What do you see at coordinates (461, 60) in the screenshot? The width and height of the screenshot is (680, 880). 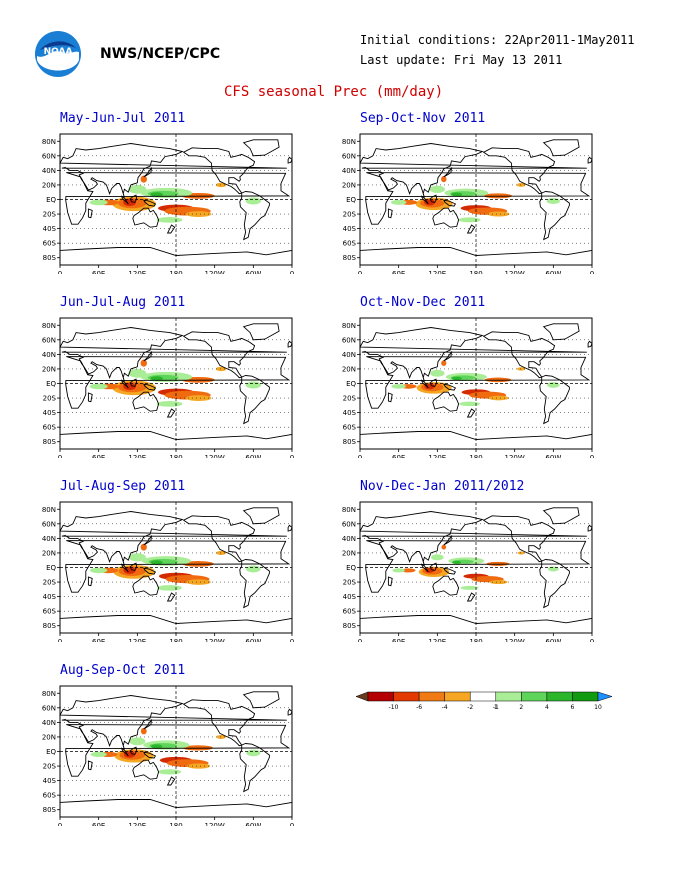 I see `last-update: Last update: Fri May 13 2011` at bounding box center [461, 60].